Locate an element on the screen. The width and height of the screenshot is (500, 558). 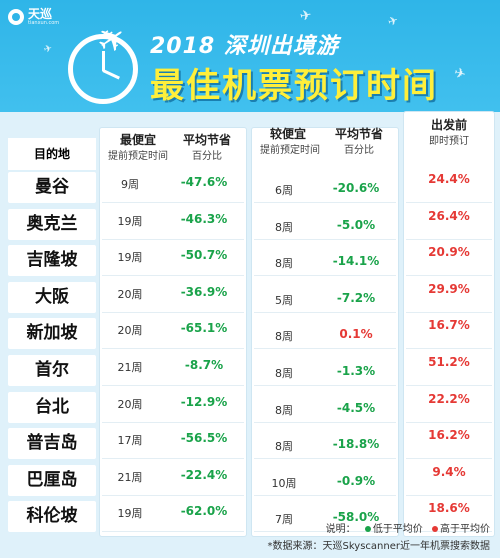
destination-column: 曼谷 奥克兰 吉隆坡 大阪 新加坡 首尔 台北 普吉岛 巴厘岛 科伦坡 is located at coordinates (52, 337).